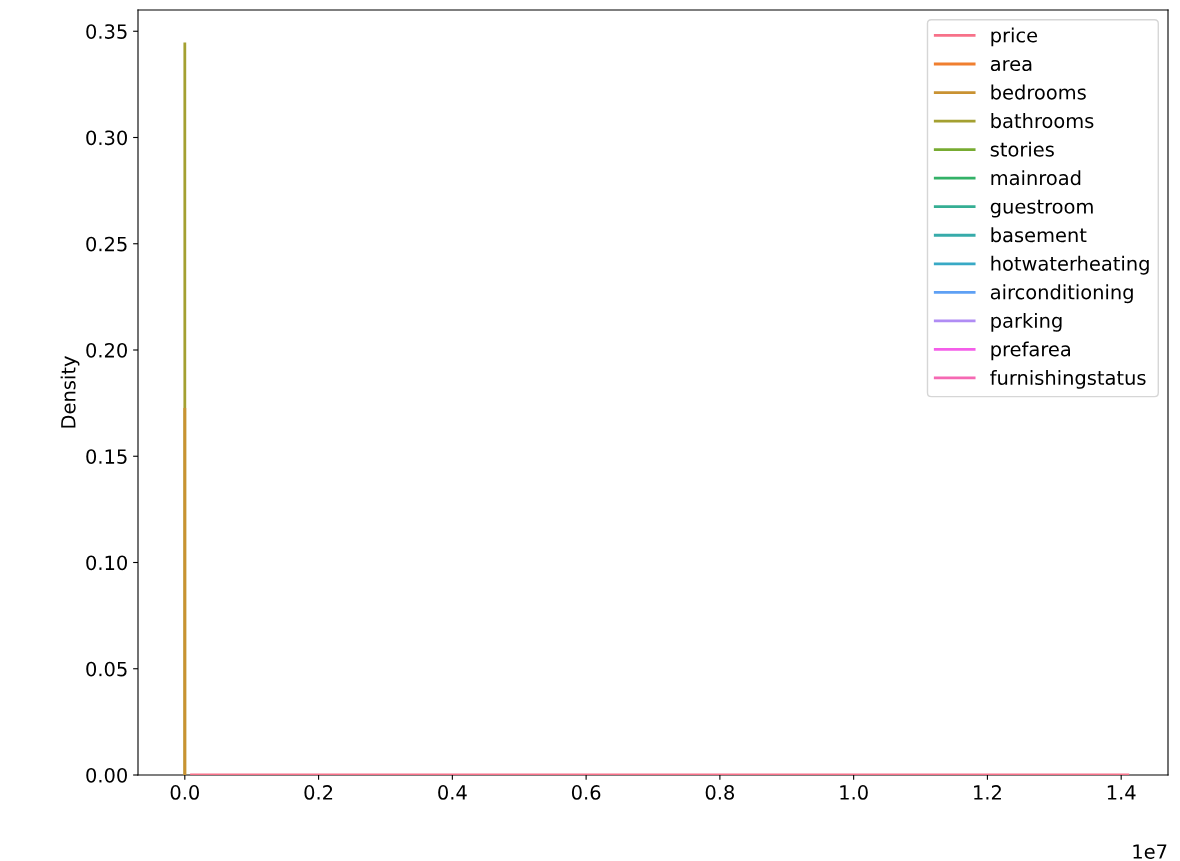 The image size is (1180, 861). I want to click on legend-label: hotwaterheating, so click(1070, 265).